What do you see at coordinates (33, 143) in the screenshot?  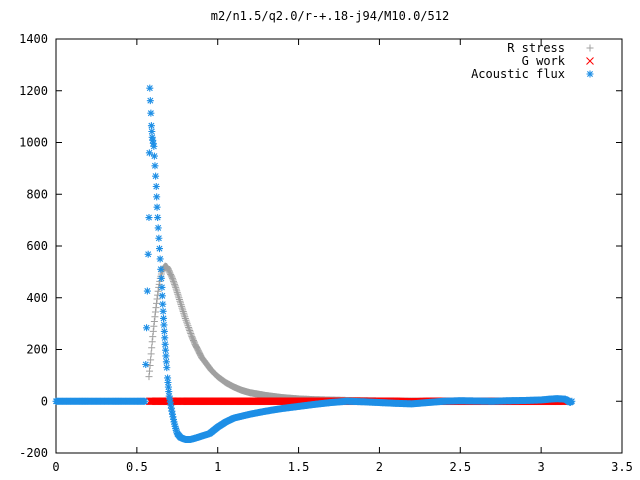 I see `y-tick-label: 1000` at bounding box center [33, 143].